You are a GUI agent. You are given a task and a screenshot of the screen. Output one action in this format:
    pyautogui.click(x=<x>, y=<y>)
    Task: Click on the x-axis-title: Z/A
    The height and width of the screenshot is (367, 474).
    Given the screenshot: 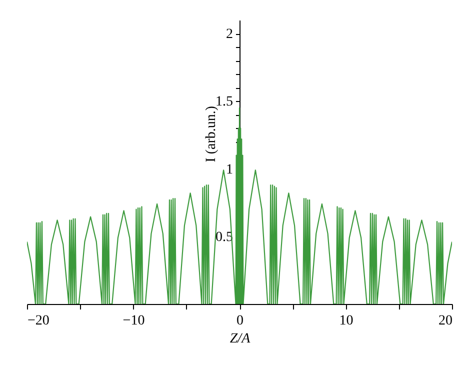 What is the action you would take?
    pyautogui.click(x=240, y=339)
    